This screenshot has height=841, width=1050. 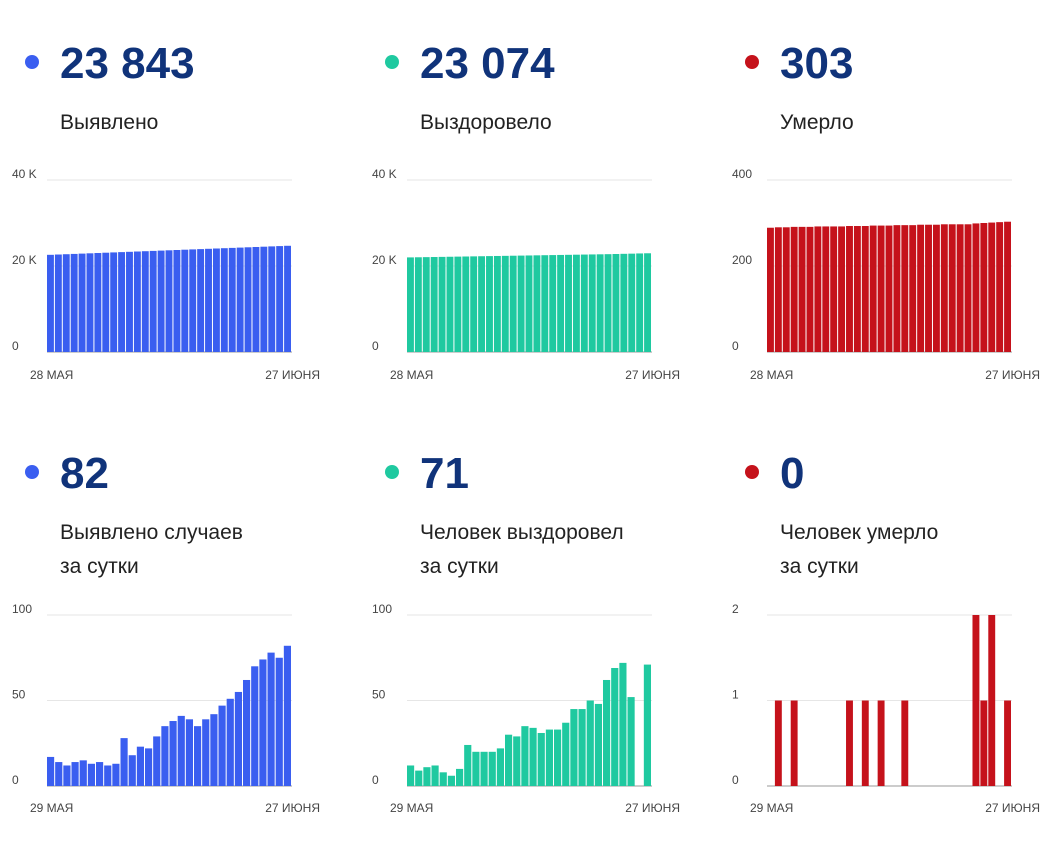 What do you see at coordinates (166, 274) in the screenshot?
I see `total-detected-chart: 0 20 K 40 K 28 МАЯ 27 ИЮНЯ` at bounding box center [166, 274].